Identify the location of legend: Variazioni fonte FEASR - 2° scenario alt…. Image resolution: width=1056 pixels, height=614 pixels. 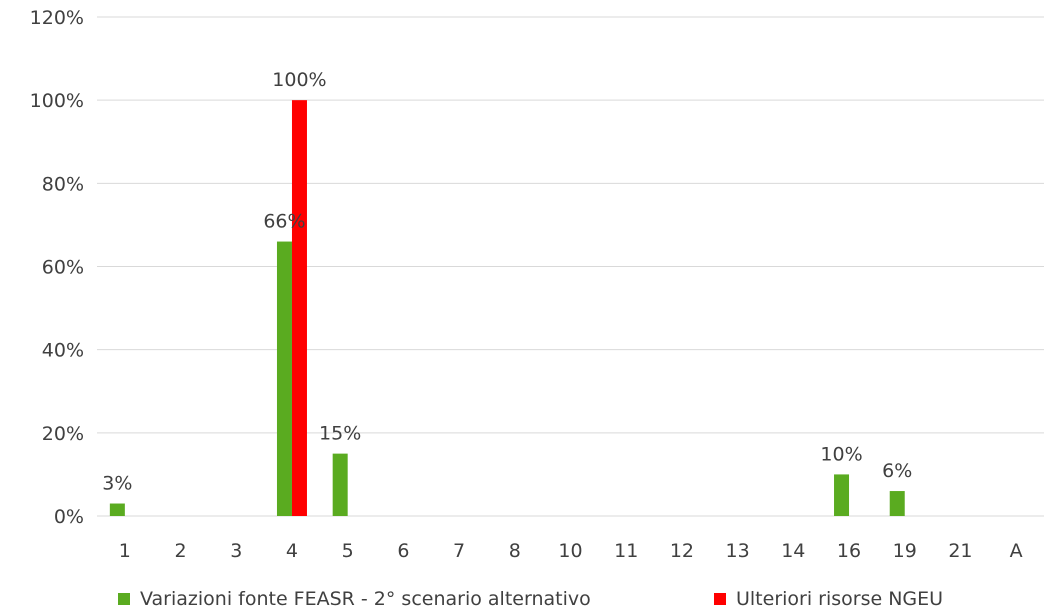
(528, 601).